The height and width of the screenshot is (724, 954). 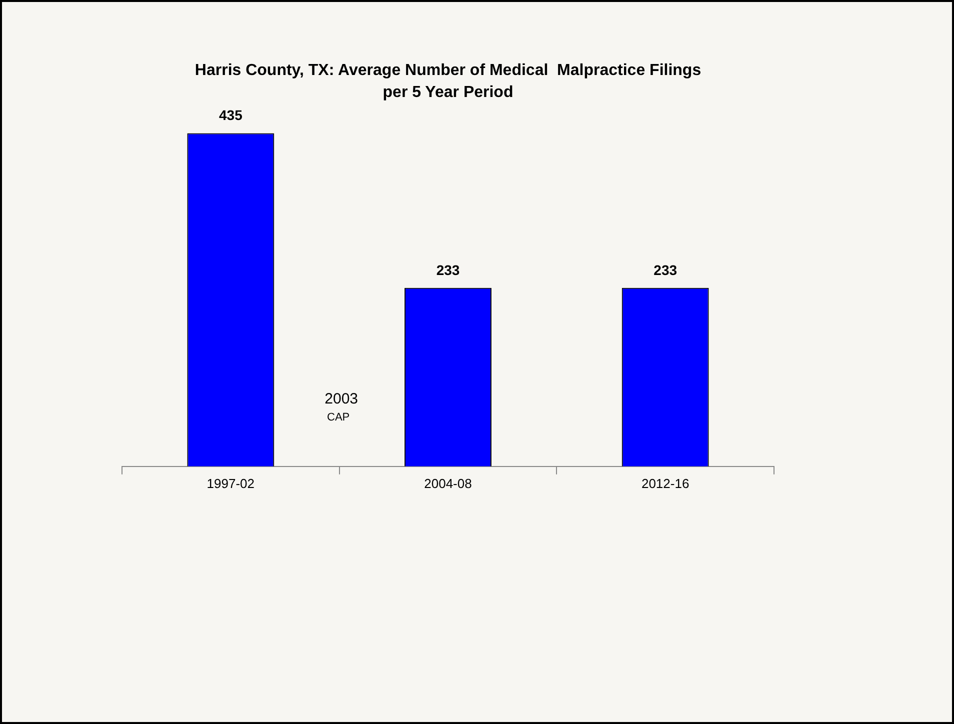 I want to click on annotation: CAP, so click(x=338, y=417).